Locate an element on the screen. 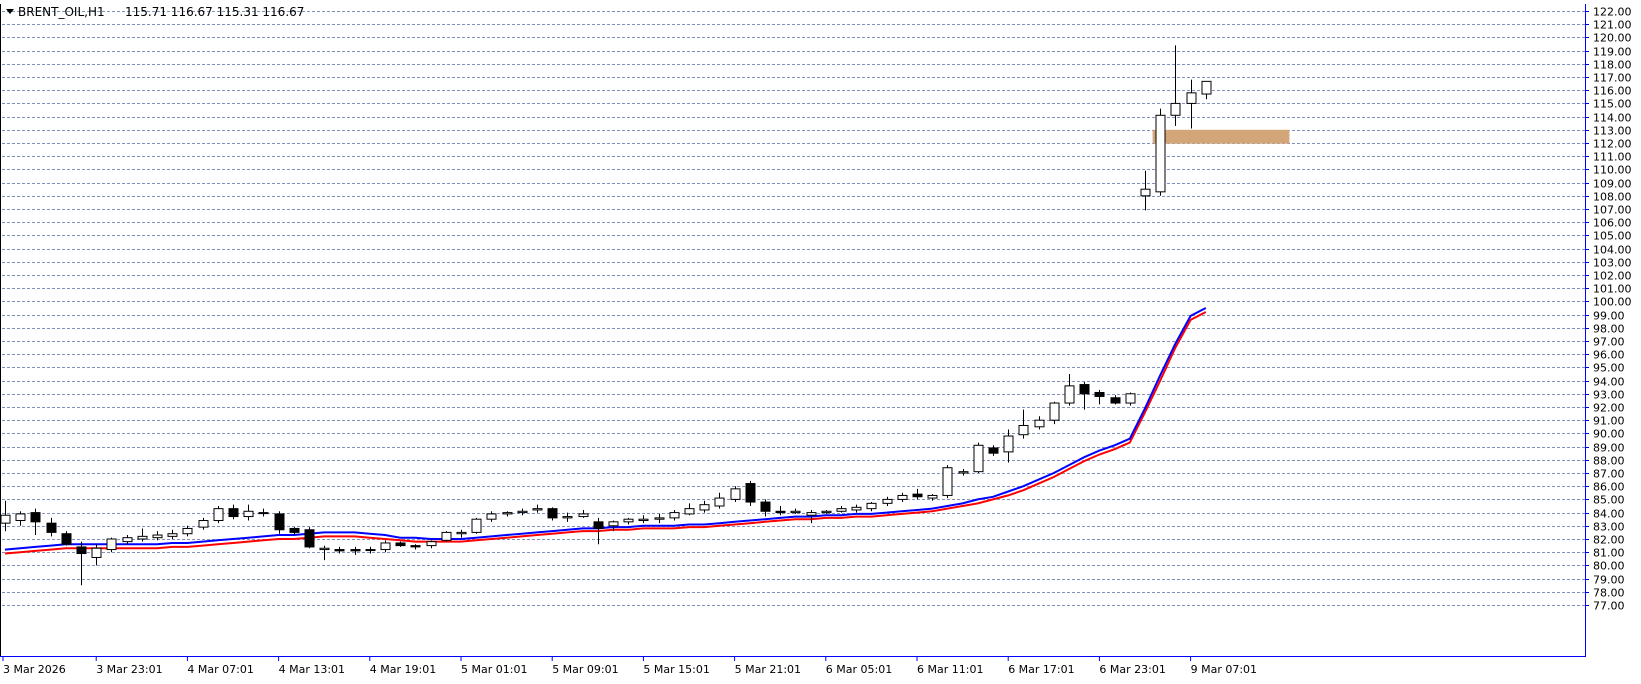 This screenshot has height=684, width=1641. price-tick-label: 109.00 is located at coordinates (1612, 184).